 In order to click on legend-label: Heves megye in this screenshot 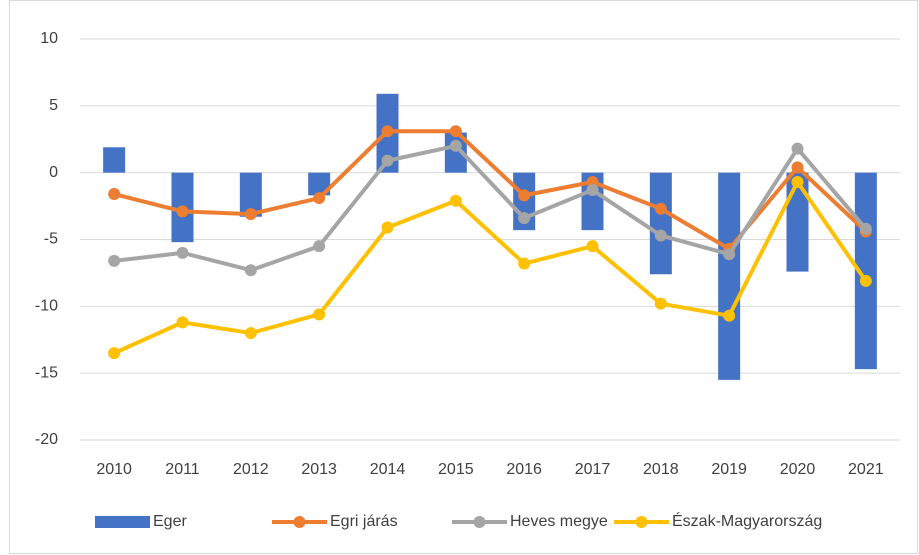, I will do `click(559, 521)`.